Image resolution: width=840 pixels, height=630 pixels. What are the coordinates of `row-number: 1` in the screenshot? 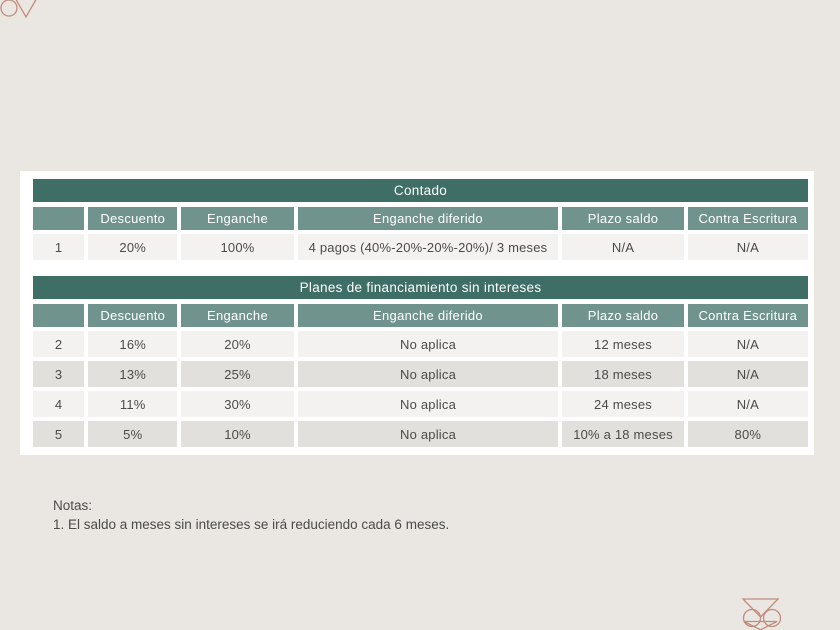 It's located at (59, 247).